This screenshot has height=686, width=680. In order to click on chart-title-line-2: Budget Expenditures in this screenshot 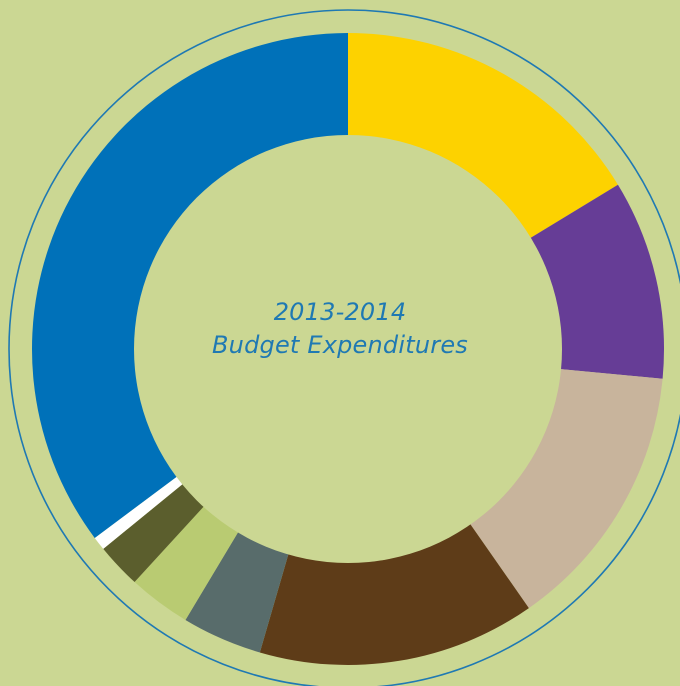, I will do `click(340, 345)`.